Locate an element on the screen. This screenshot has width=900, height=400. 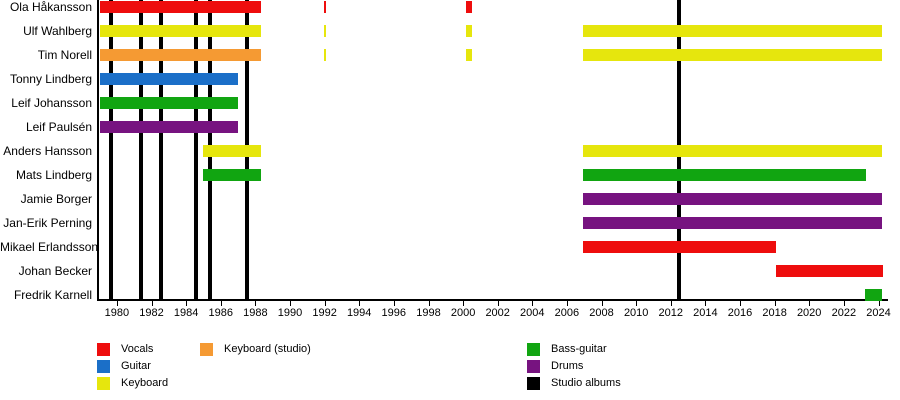
legend-item-keyboard_studio: Keyboard (studio) is located at coordinates (255, 349).